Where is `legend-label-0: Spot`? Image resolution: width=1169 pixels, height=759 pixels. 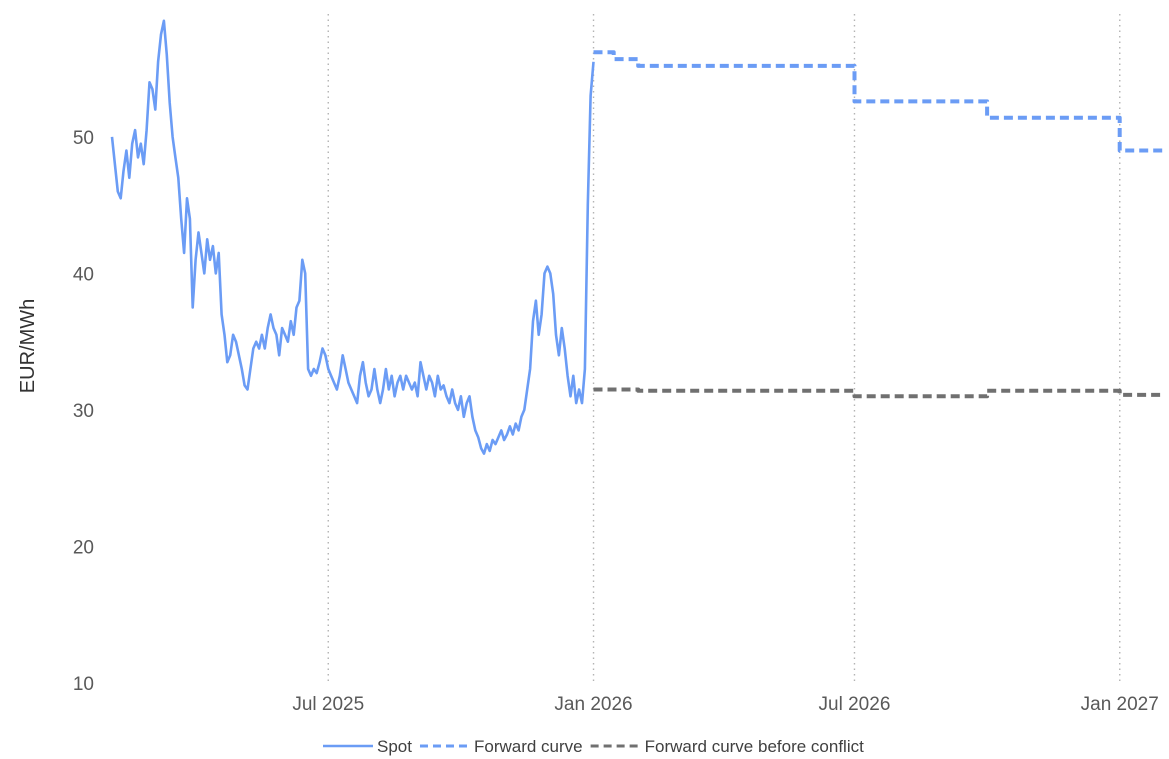 legend-label-0: Spot is located at coordinates (394, 746).